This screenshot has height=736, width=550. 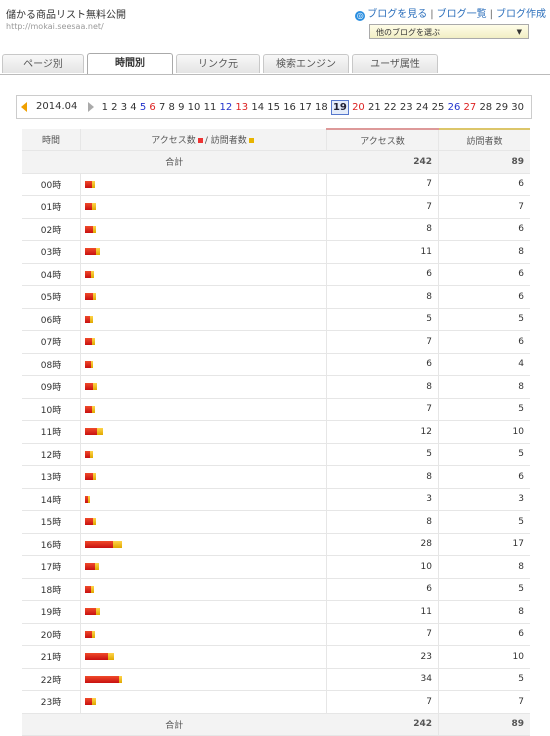 What do you see at coordinates (321, 107) in the screenshot?
I see `day-link: 18` at bounding box center [321, 107].